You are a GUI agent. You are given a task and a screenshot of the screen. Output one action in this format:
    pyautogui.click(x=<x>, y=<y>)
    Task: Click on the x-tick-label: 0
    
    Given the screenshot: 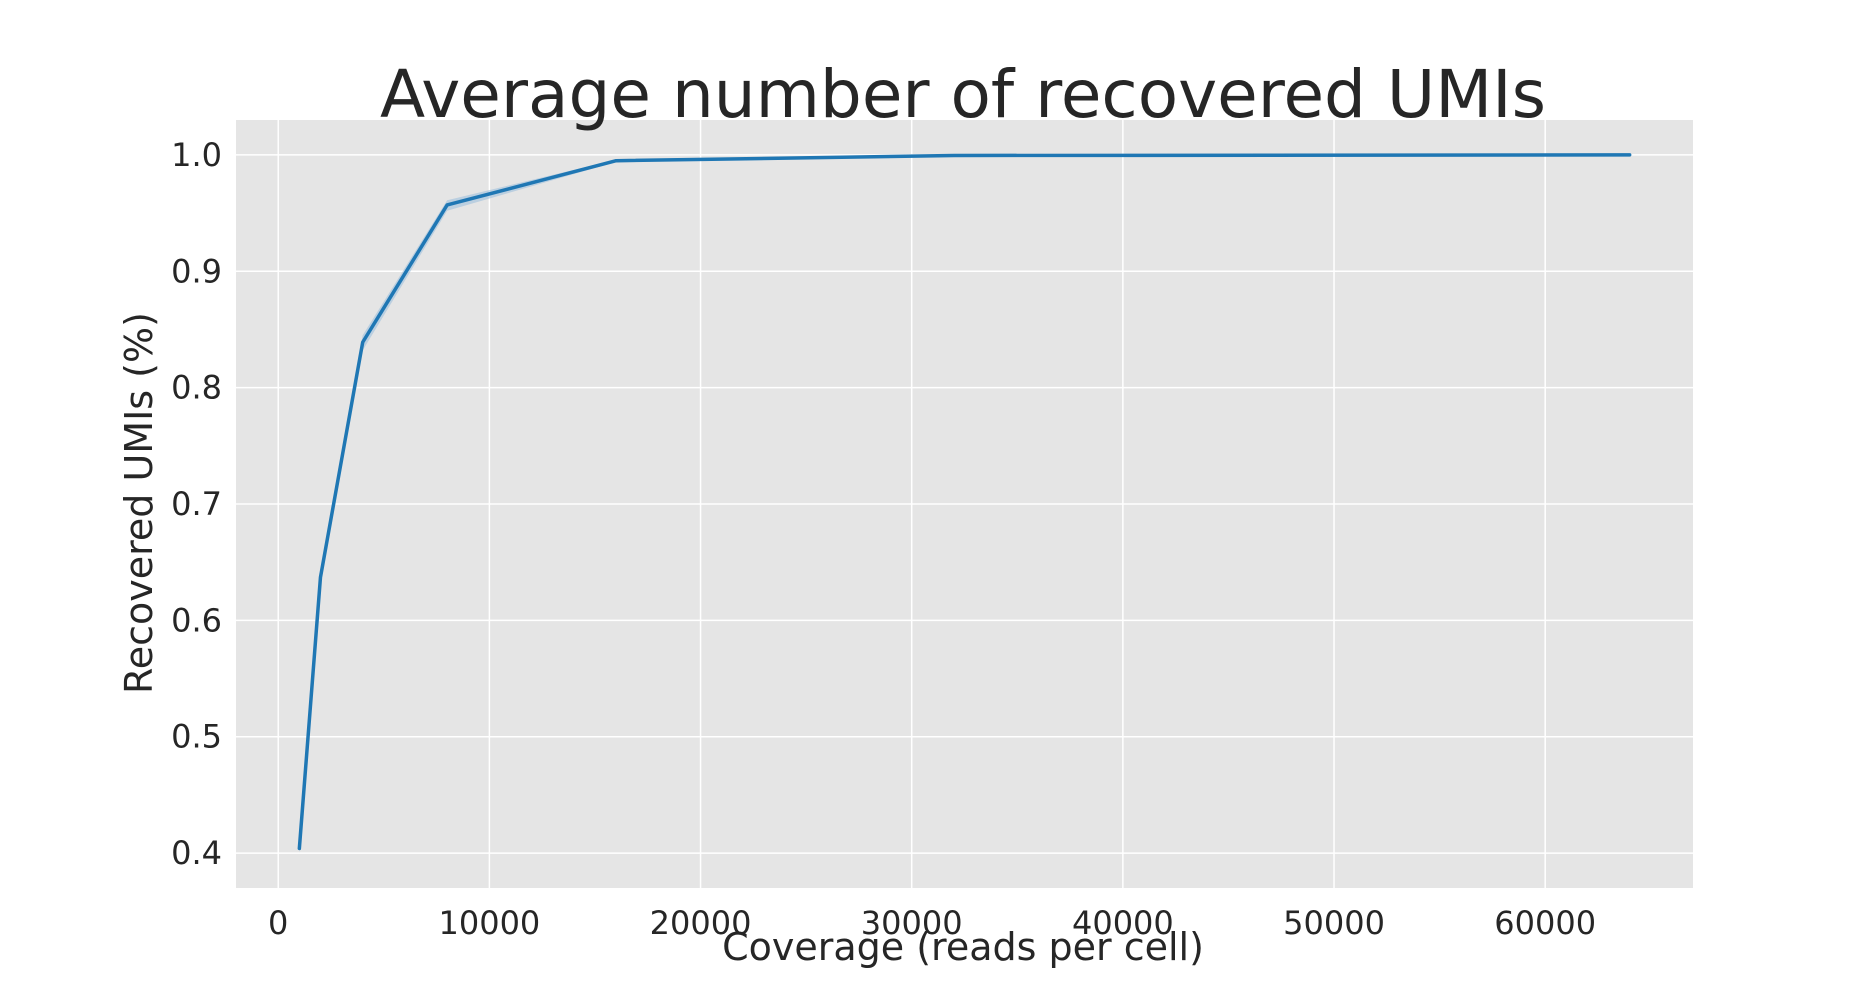 What is the action you would take?
    pyautogui.click(x=278, y=923)
    